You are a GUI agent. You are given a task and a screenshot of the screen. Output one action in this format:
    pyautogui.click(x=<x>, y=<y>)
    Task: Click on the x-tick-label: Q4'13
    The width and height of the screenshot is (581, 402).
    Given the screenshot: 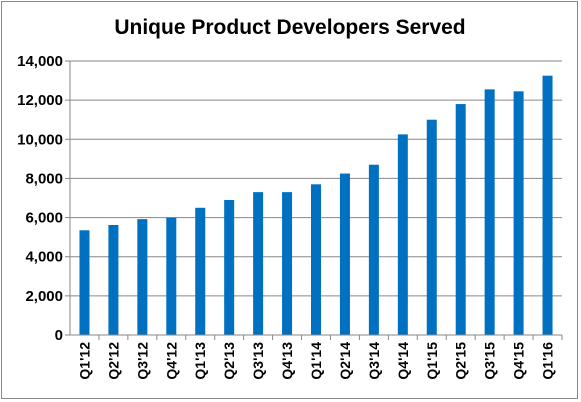 What is the action you would take?
    pyautogui.click(x=287, y=361)
    